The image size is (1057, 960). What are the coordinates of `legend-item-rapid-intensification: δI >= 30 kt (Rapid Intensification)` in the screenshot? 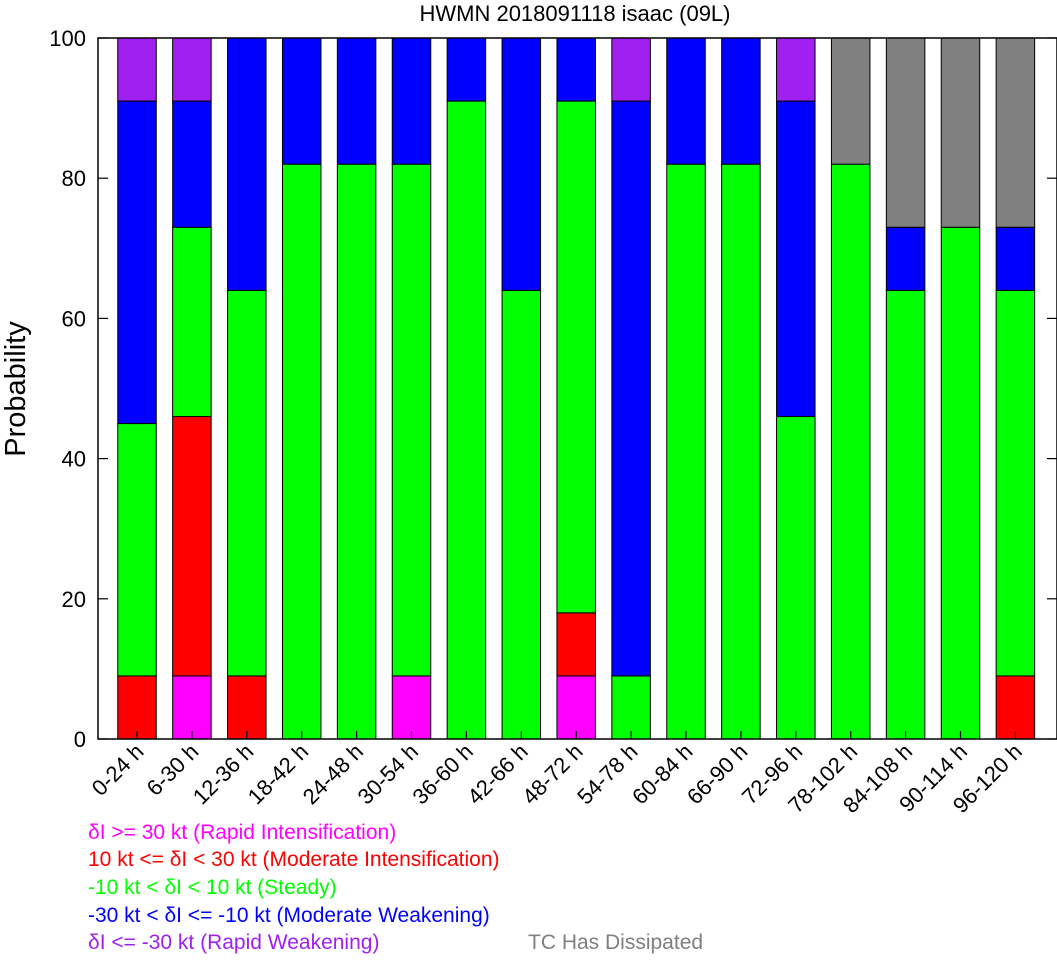 It's located at (242, 832).